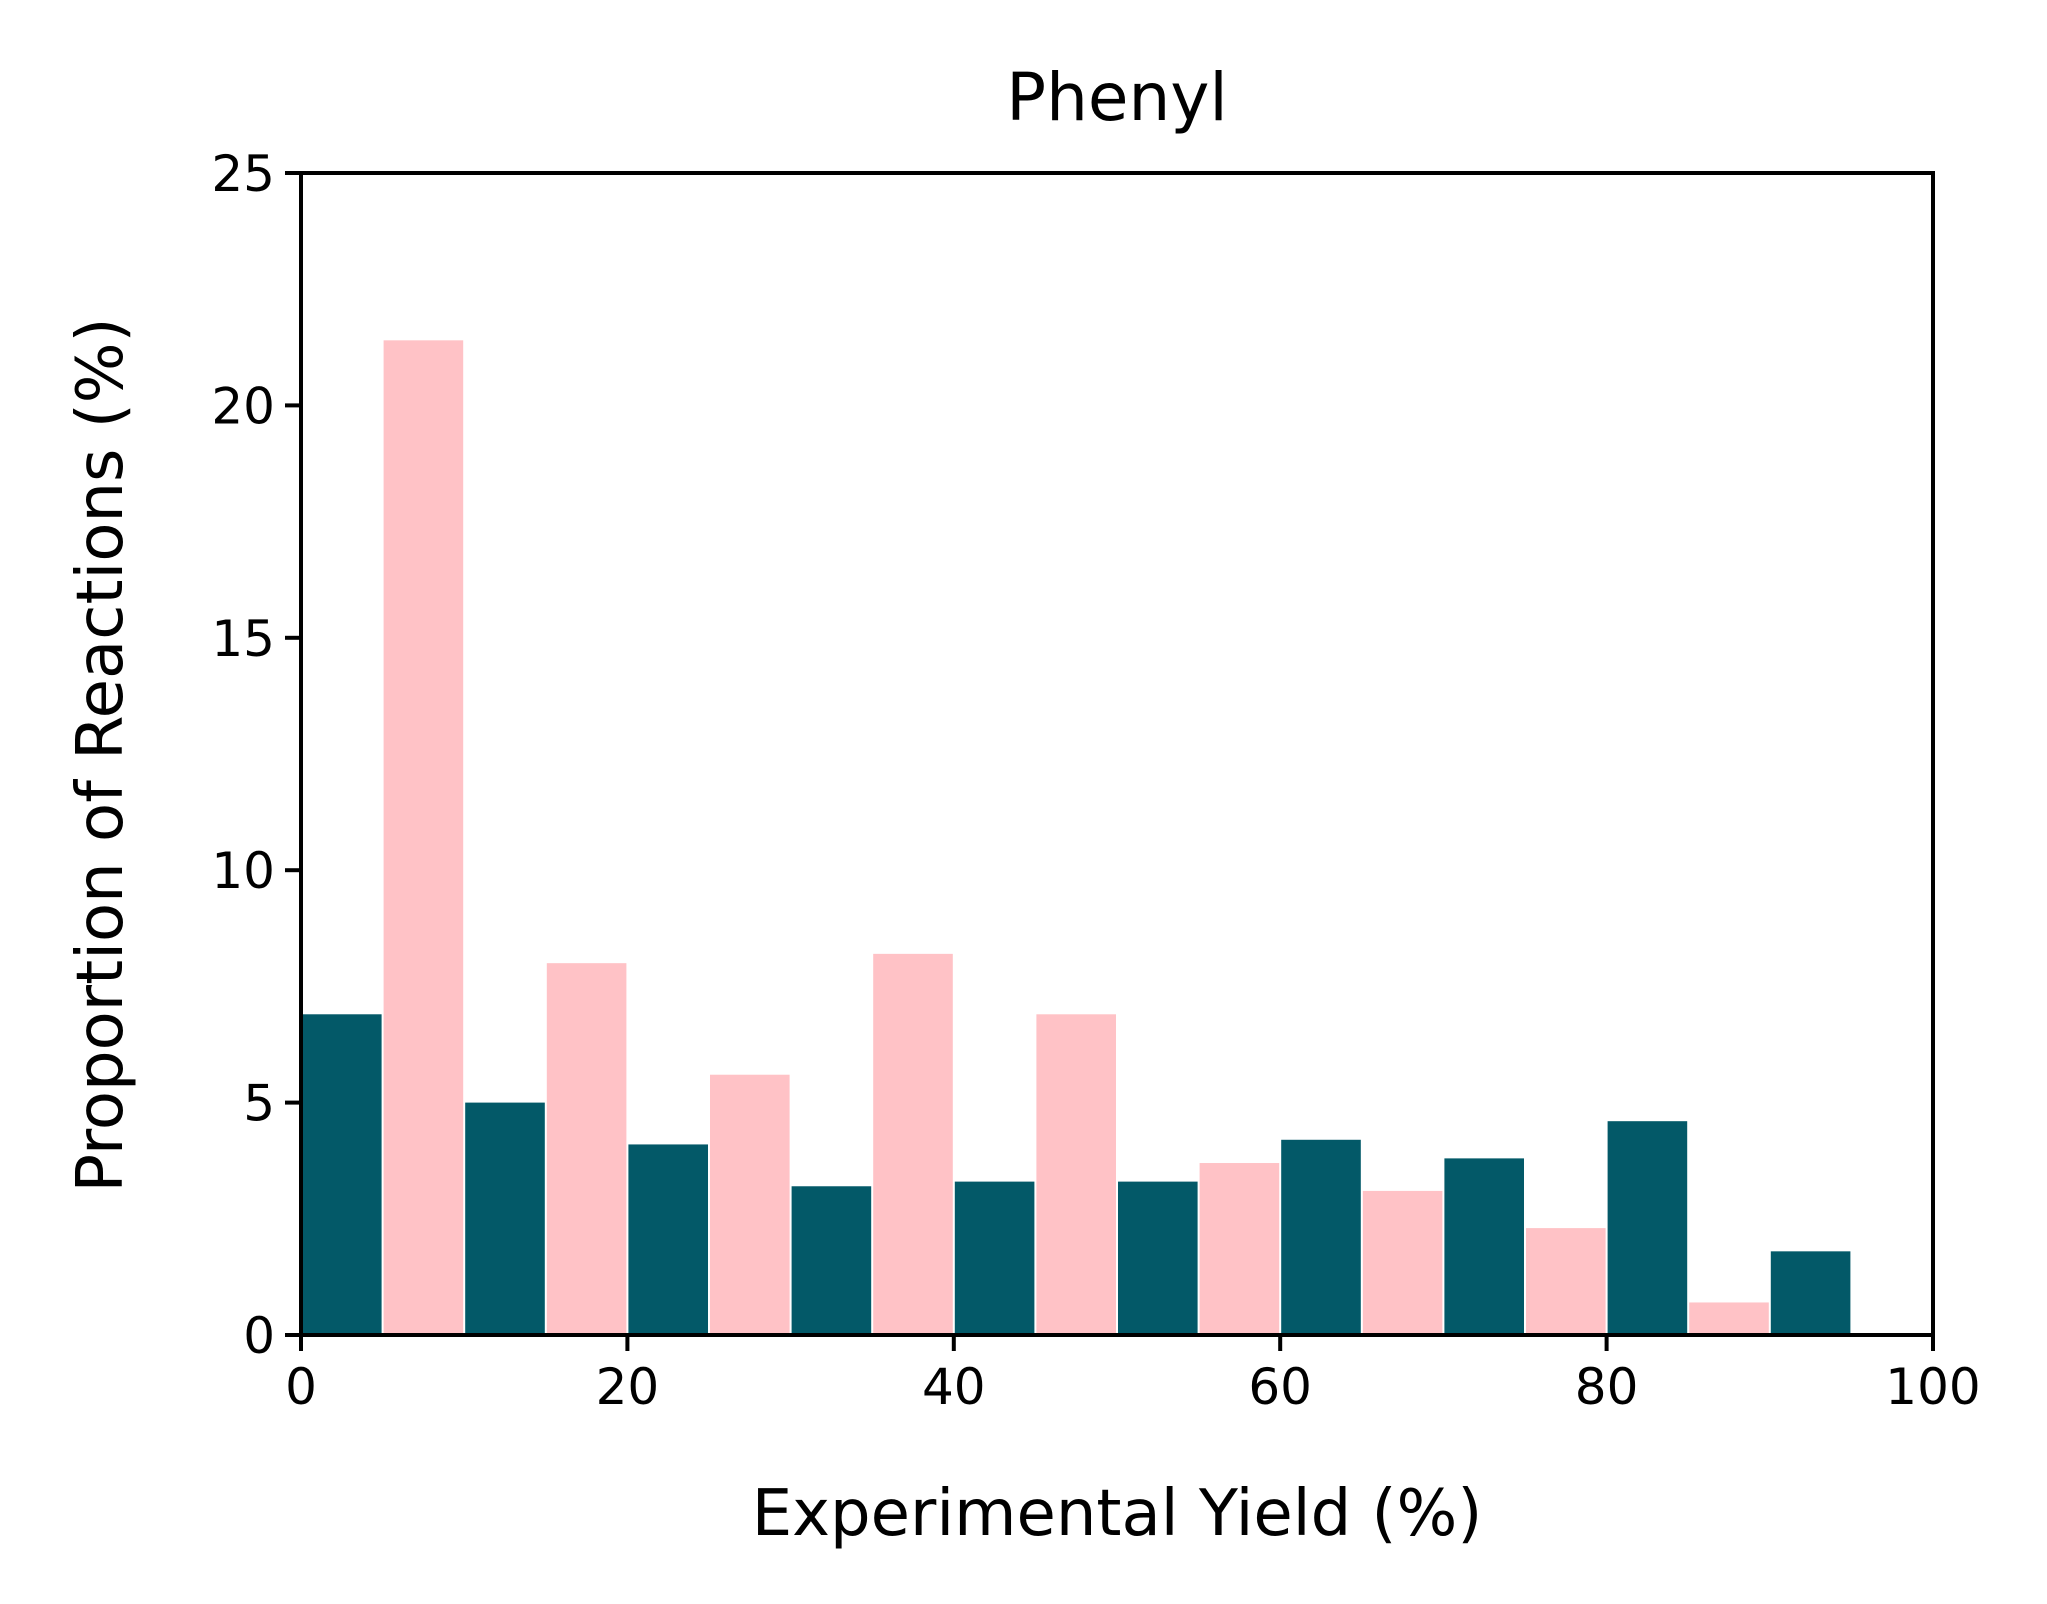 This screenshot has width=2047, height=1604. Describe the element at coordinates (1116, 97) in the screenshot. I see `chart-title: Phenyl` at that location.